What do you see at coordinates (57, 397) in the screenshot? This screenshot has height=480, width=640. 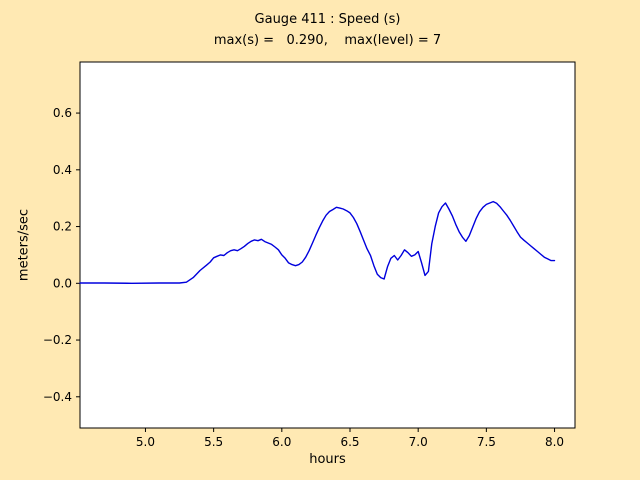 I see `y-tick-label: −0.4` at bounding box center [57, 397].